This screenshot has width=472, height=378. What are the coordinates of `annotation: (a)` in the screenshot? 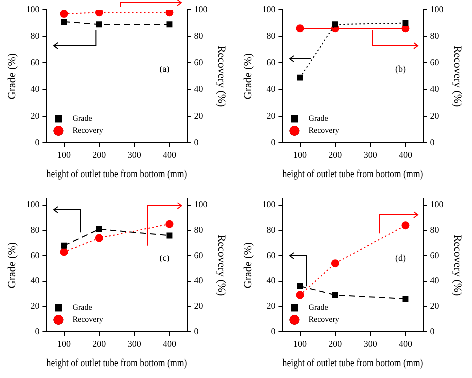 It's located at (165, 69).